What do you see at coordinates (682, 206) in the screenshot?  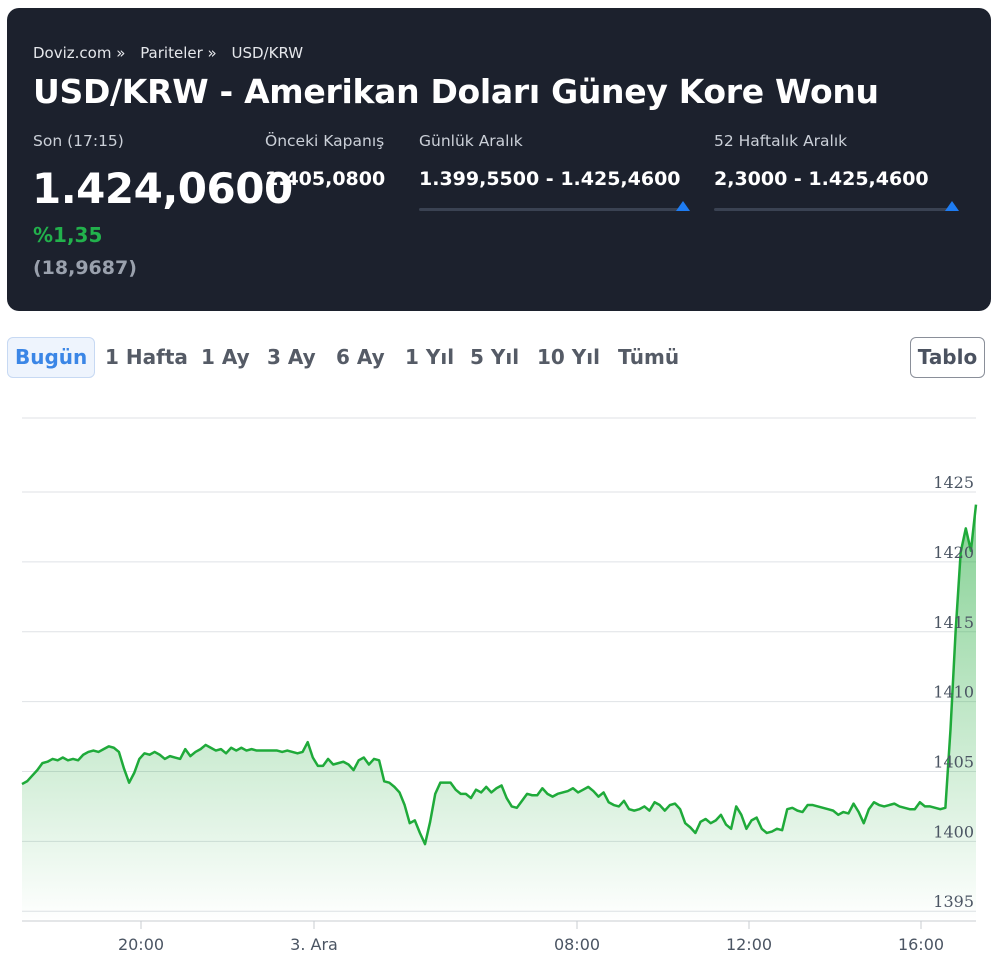 I see `daily-range-marker` at bounding box center [682, 206].